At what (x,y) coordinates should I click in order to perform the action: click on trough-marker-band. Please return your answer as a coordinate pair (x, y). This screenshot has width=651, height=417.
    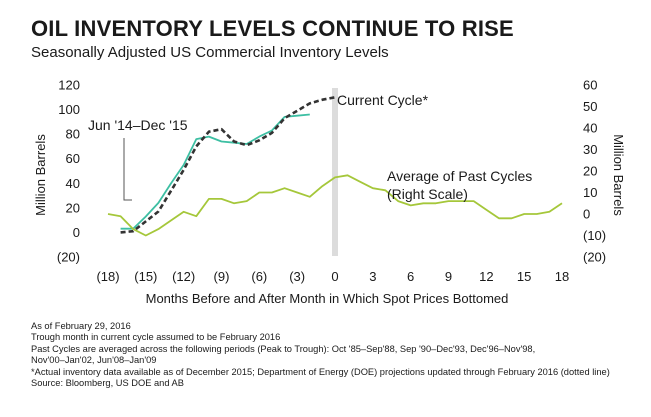
    Looking at the image, I should click on (335, 172).